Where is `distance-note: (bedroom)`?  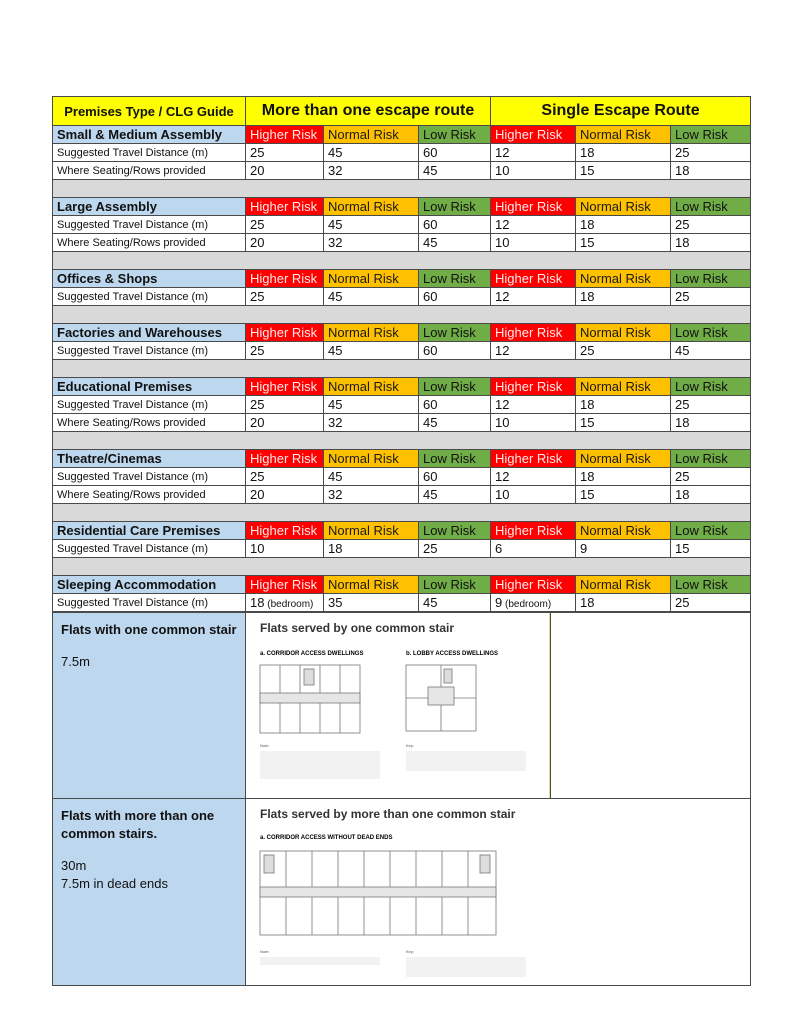
distance-note: (bedroom) is located at coordinates (289, 604).